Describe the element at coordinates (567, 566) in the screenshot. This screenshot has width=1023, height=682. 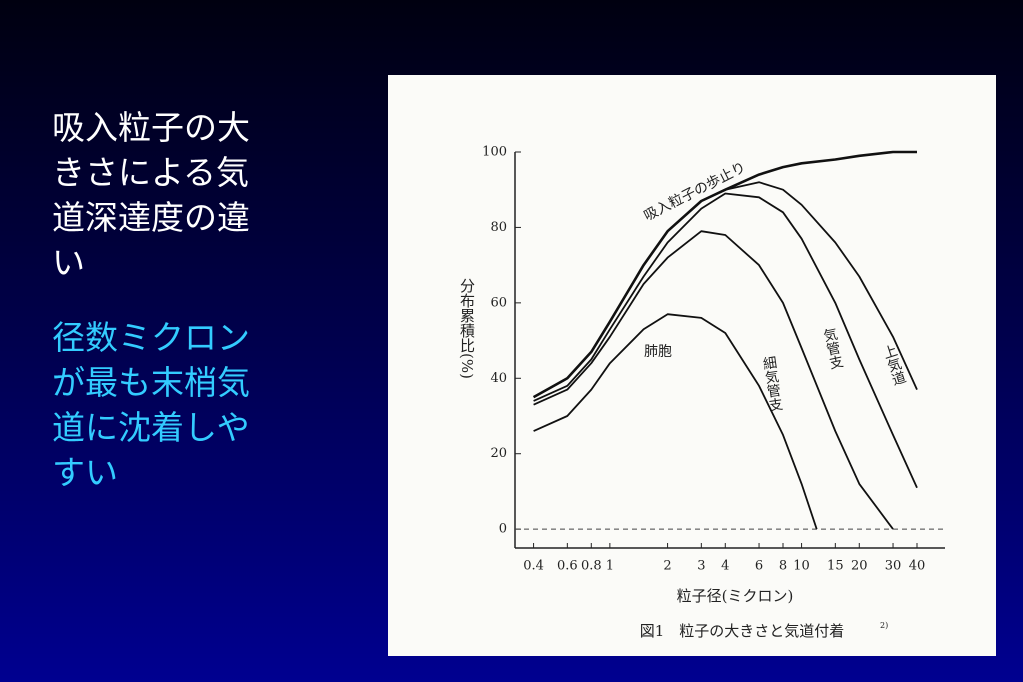
I see `x-tick-label: 0.6` at that location.